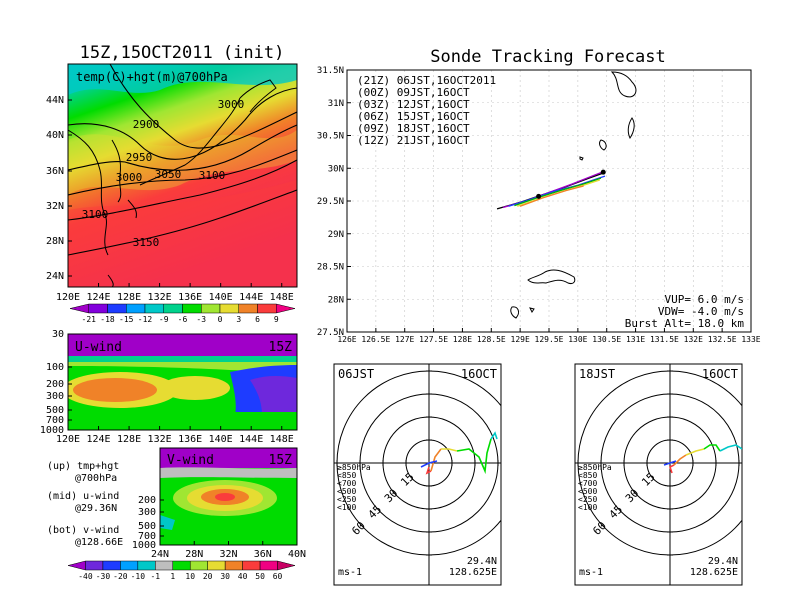 This screenshot has width=792, height=612. What do you see at coordinates (685, 323) in the screenshot?
I see `burst-alt-text: Burst Alt= 18.0 km` at bounding box center [685, 323].